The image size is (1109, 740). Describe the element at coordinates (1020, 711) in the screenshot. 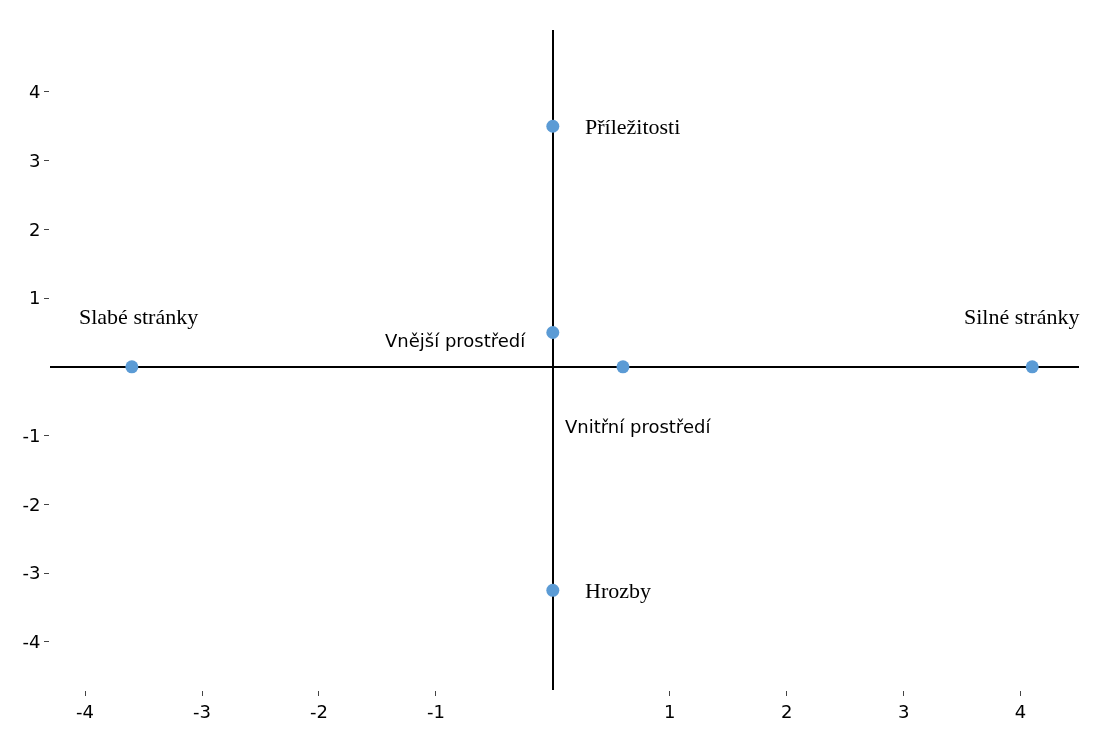

I see `x-tick-label: 4` at that location.